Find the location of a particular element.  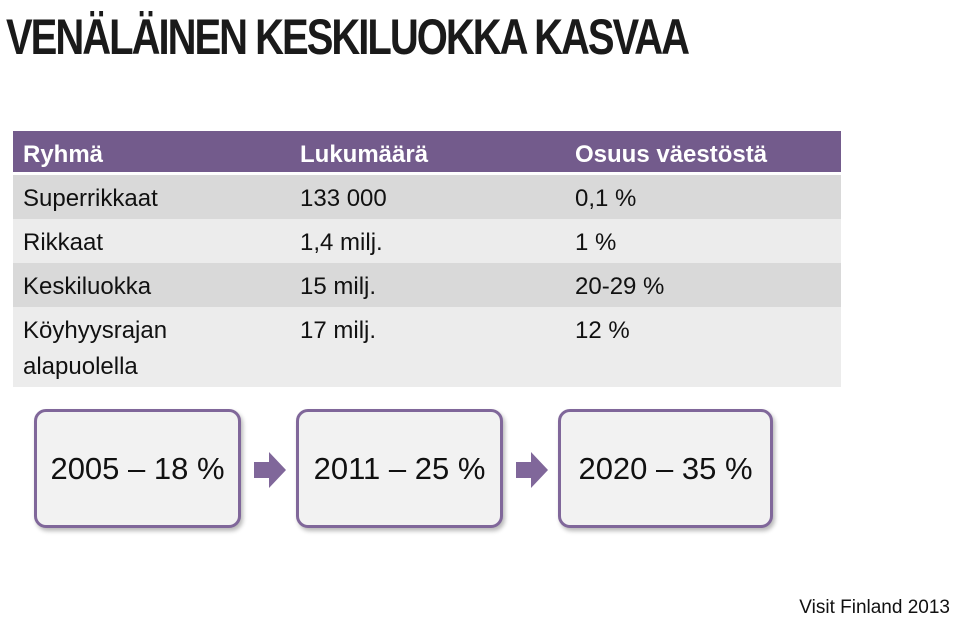

cell-group: Rikkaat is located at coordinates (63, 242).